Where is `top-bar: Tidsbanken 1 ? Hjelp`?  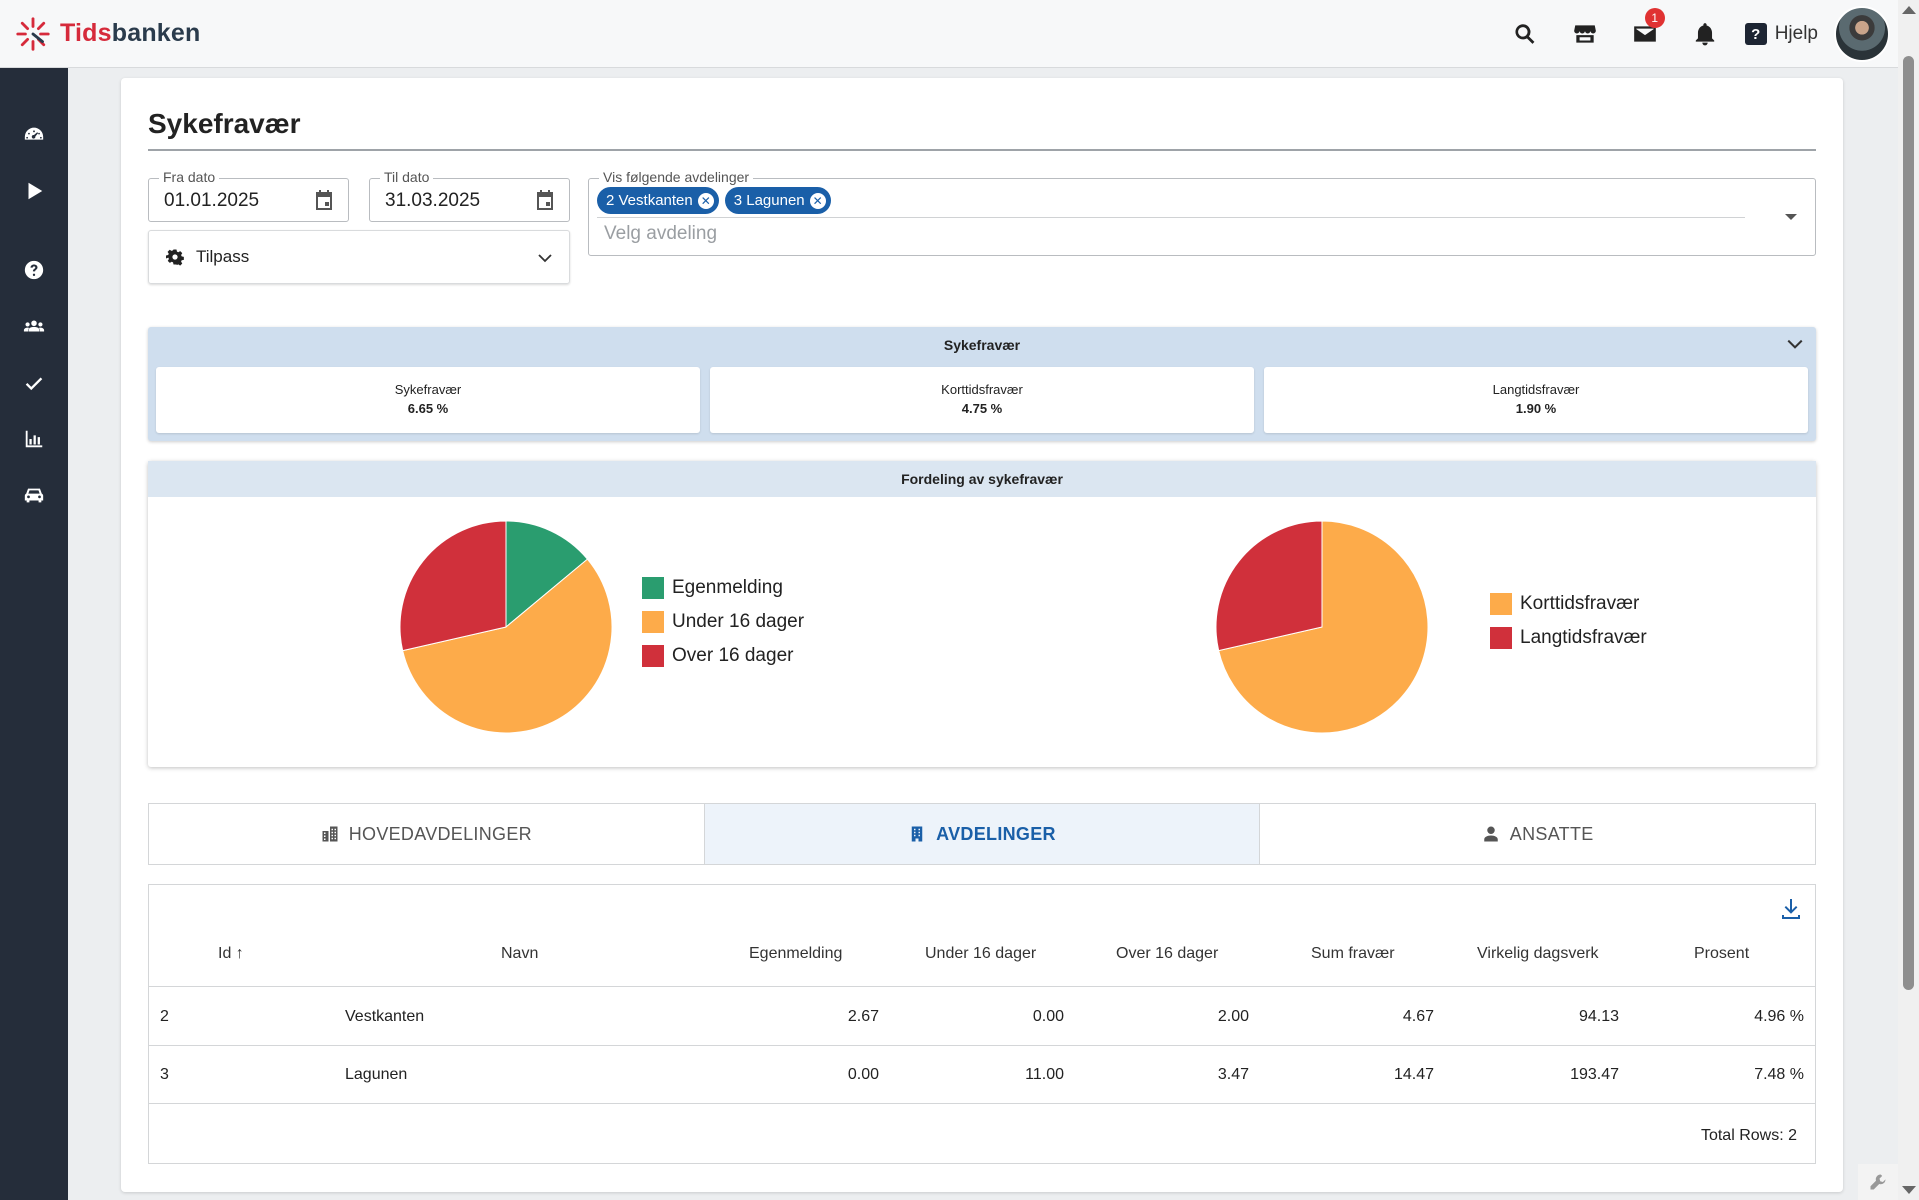 top-bar: Tidsbanken 1 ? Hjelp is located at coordinates (949, 34).